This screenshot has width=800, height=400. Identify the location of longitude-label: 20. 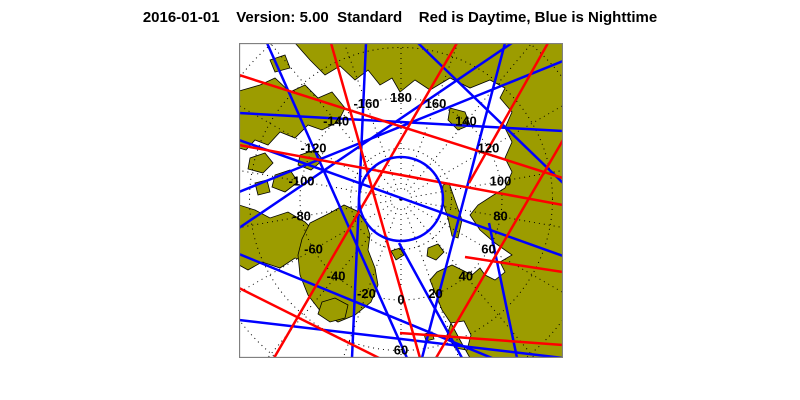
(435, 293).